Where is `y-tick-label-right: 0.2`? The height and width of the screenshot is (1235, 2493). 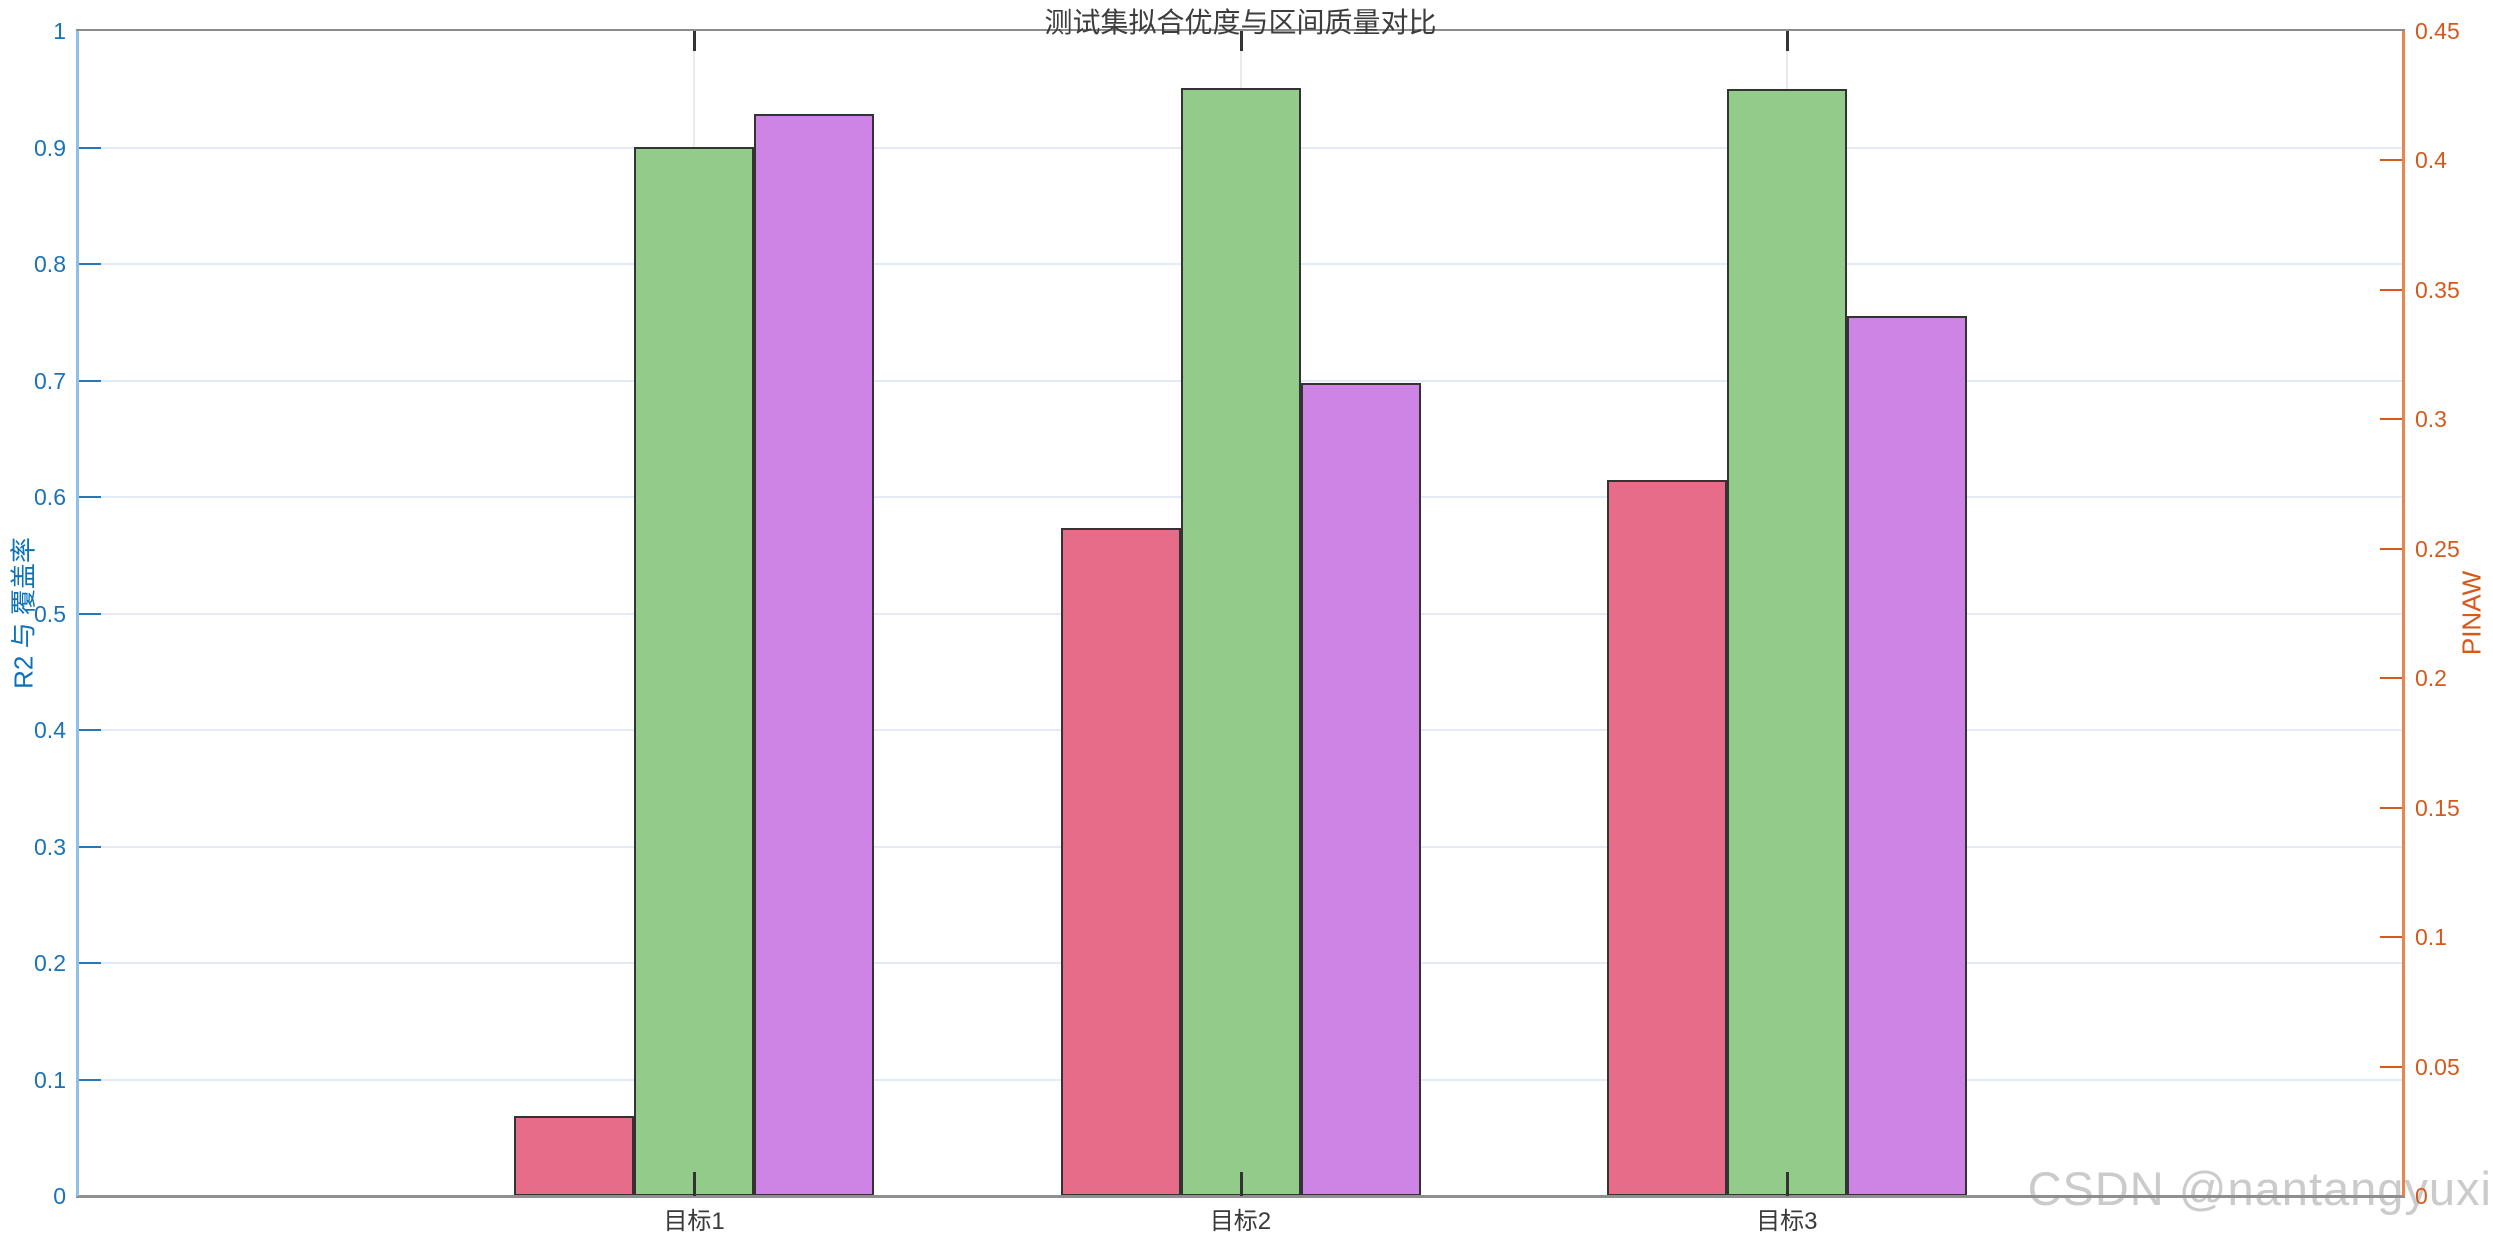 y-tick-label-right: 0.2 is located at coordinates (2431, 678).